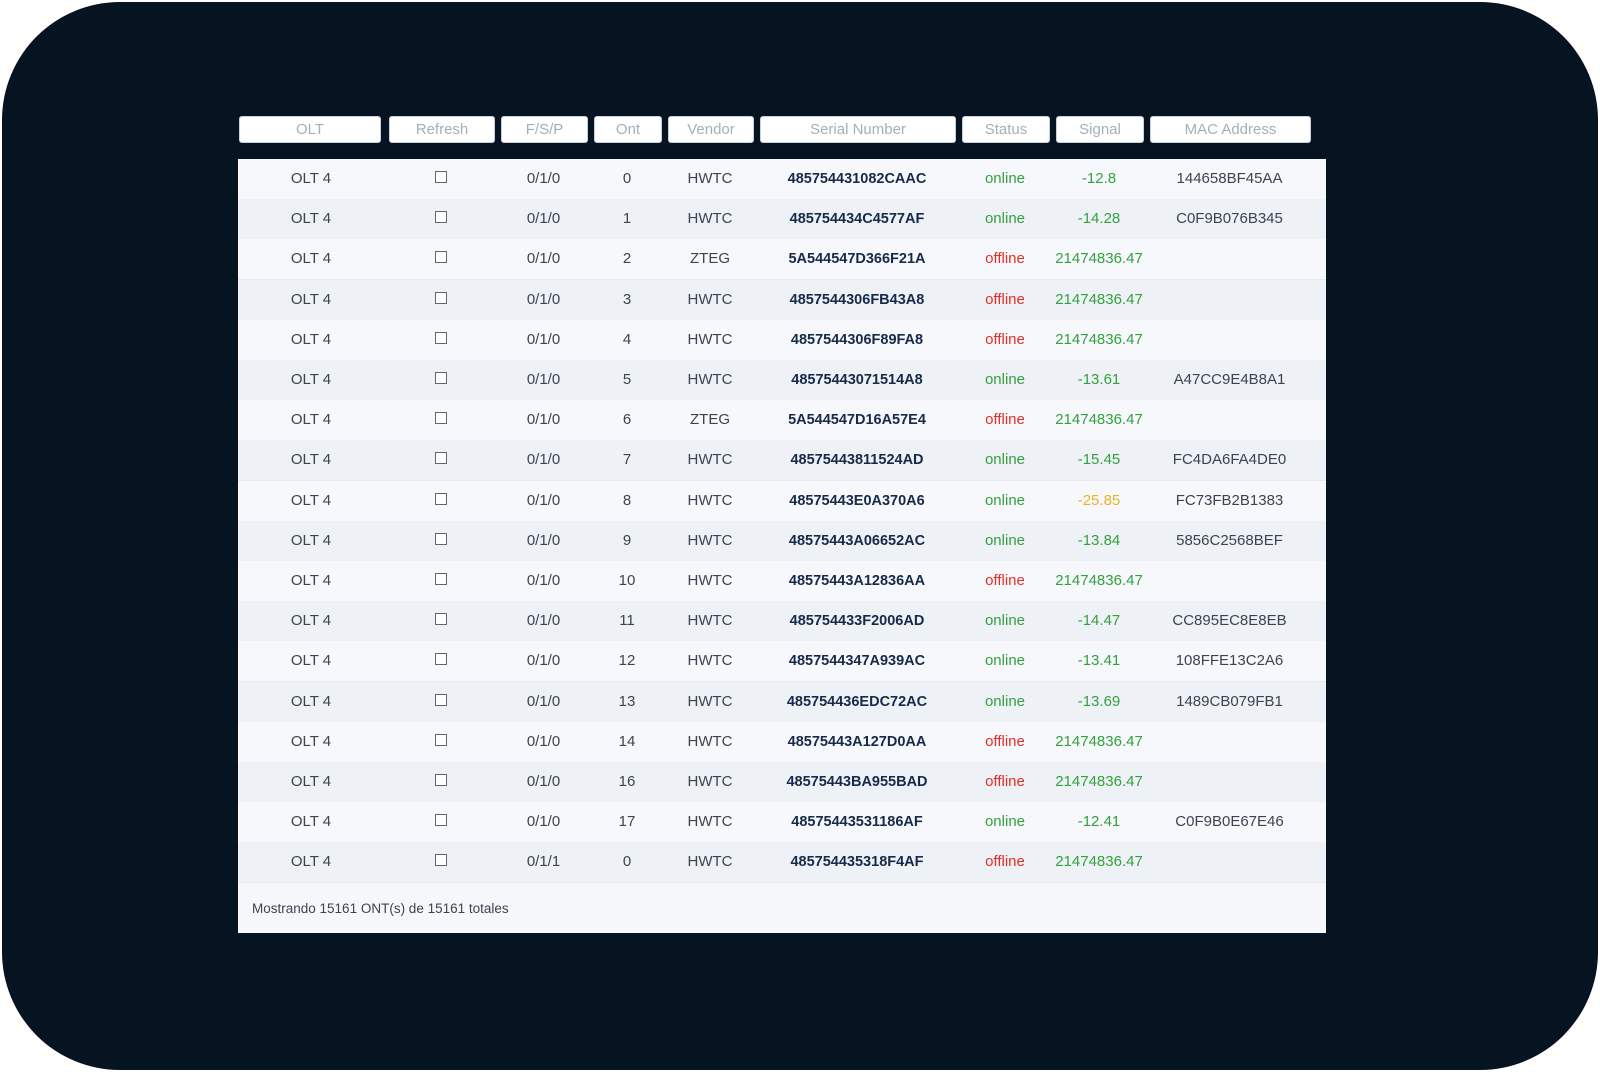  I want to click on mac-address-cell: 1489CB079FB1, so click(1229, 701).